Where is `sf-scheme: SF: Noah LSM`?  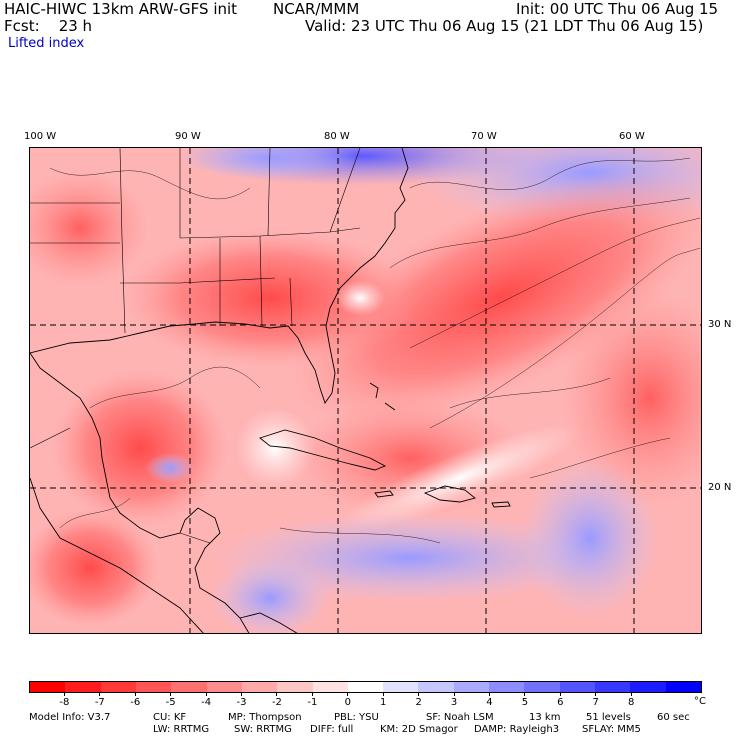 sf-scheme: SF: Noah LSM is located at coordinates (460, 717).